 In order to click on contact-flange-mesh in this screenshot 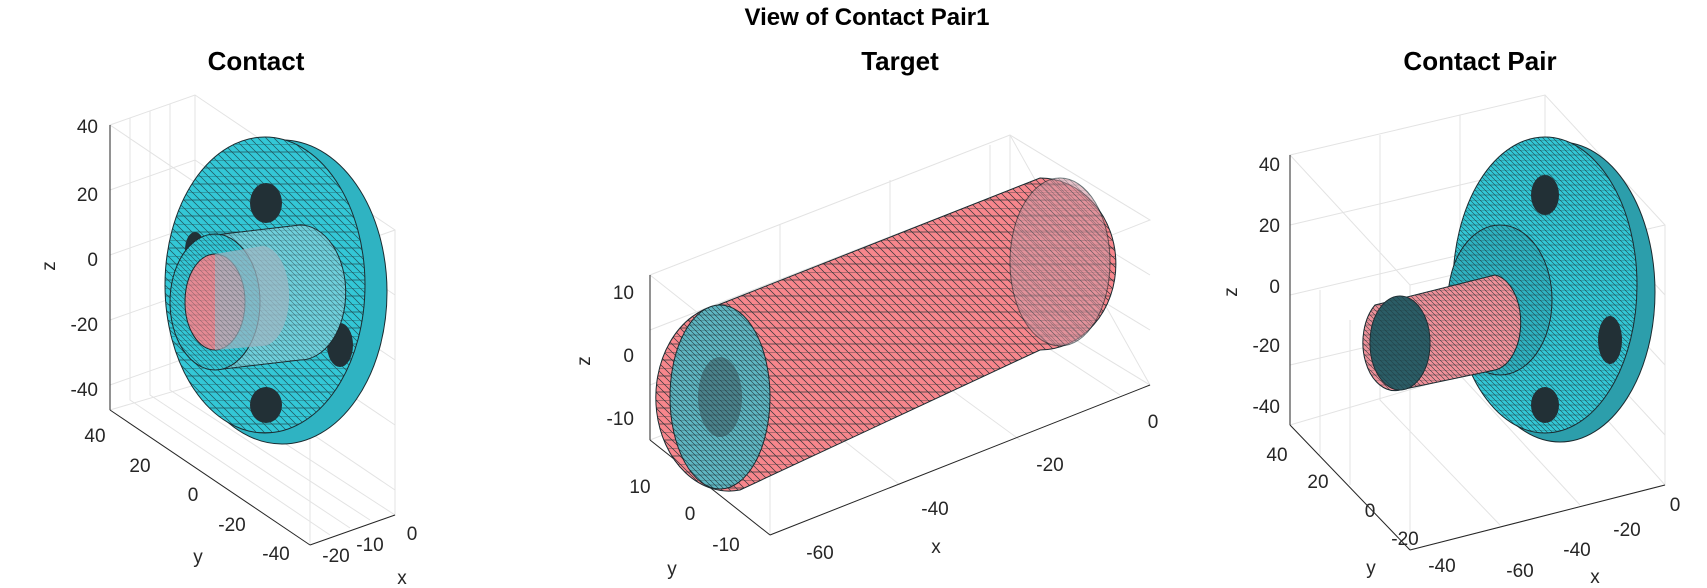, I will do `click(276, 290)`.